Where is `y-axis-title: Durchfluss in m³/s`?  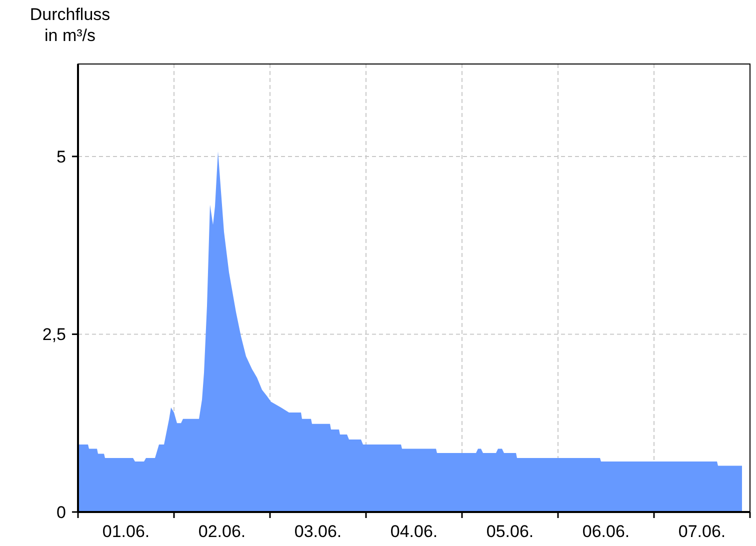 y-axis-title: Durchfluss in m³/s is located at coordinates (70, 25).